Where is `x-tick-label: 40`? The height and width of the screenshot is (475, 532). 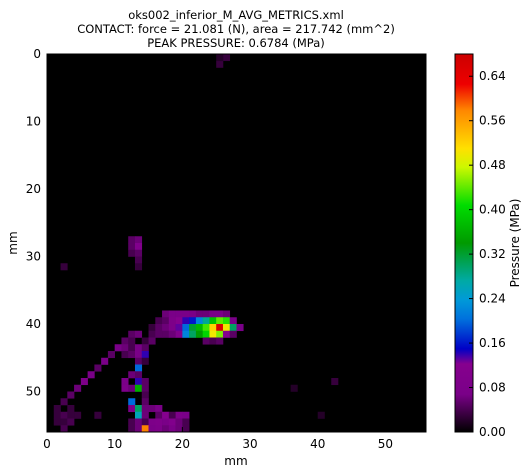
x-tick-label: 40 is located at coordinates (317, 444).